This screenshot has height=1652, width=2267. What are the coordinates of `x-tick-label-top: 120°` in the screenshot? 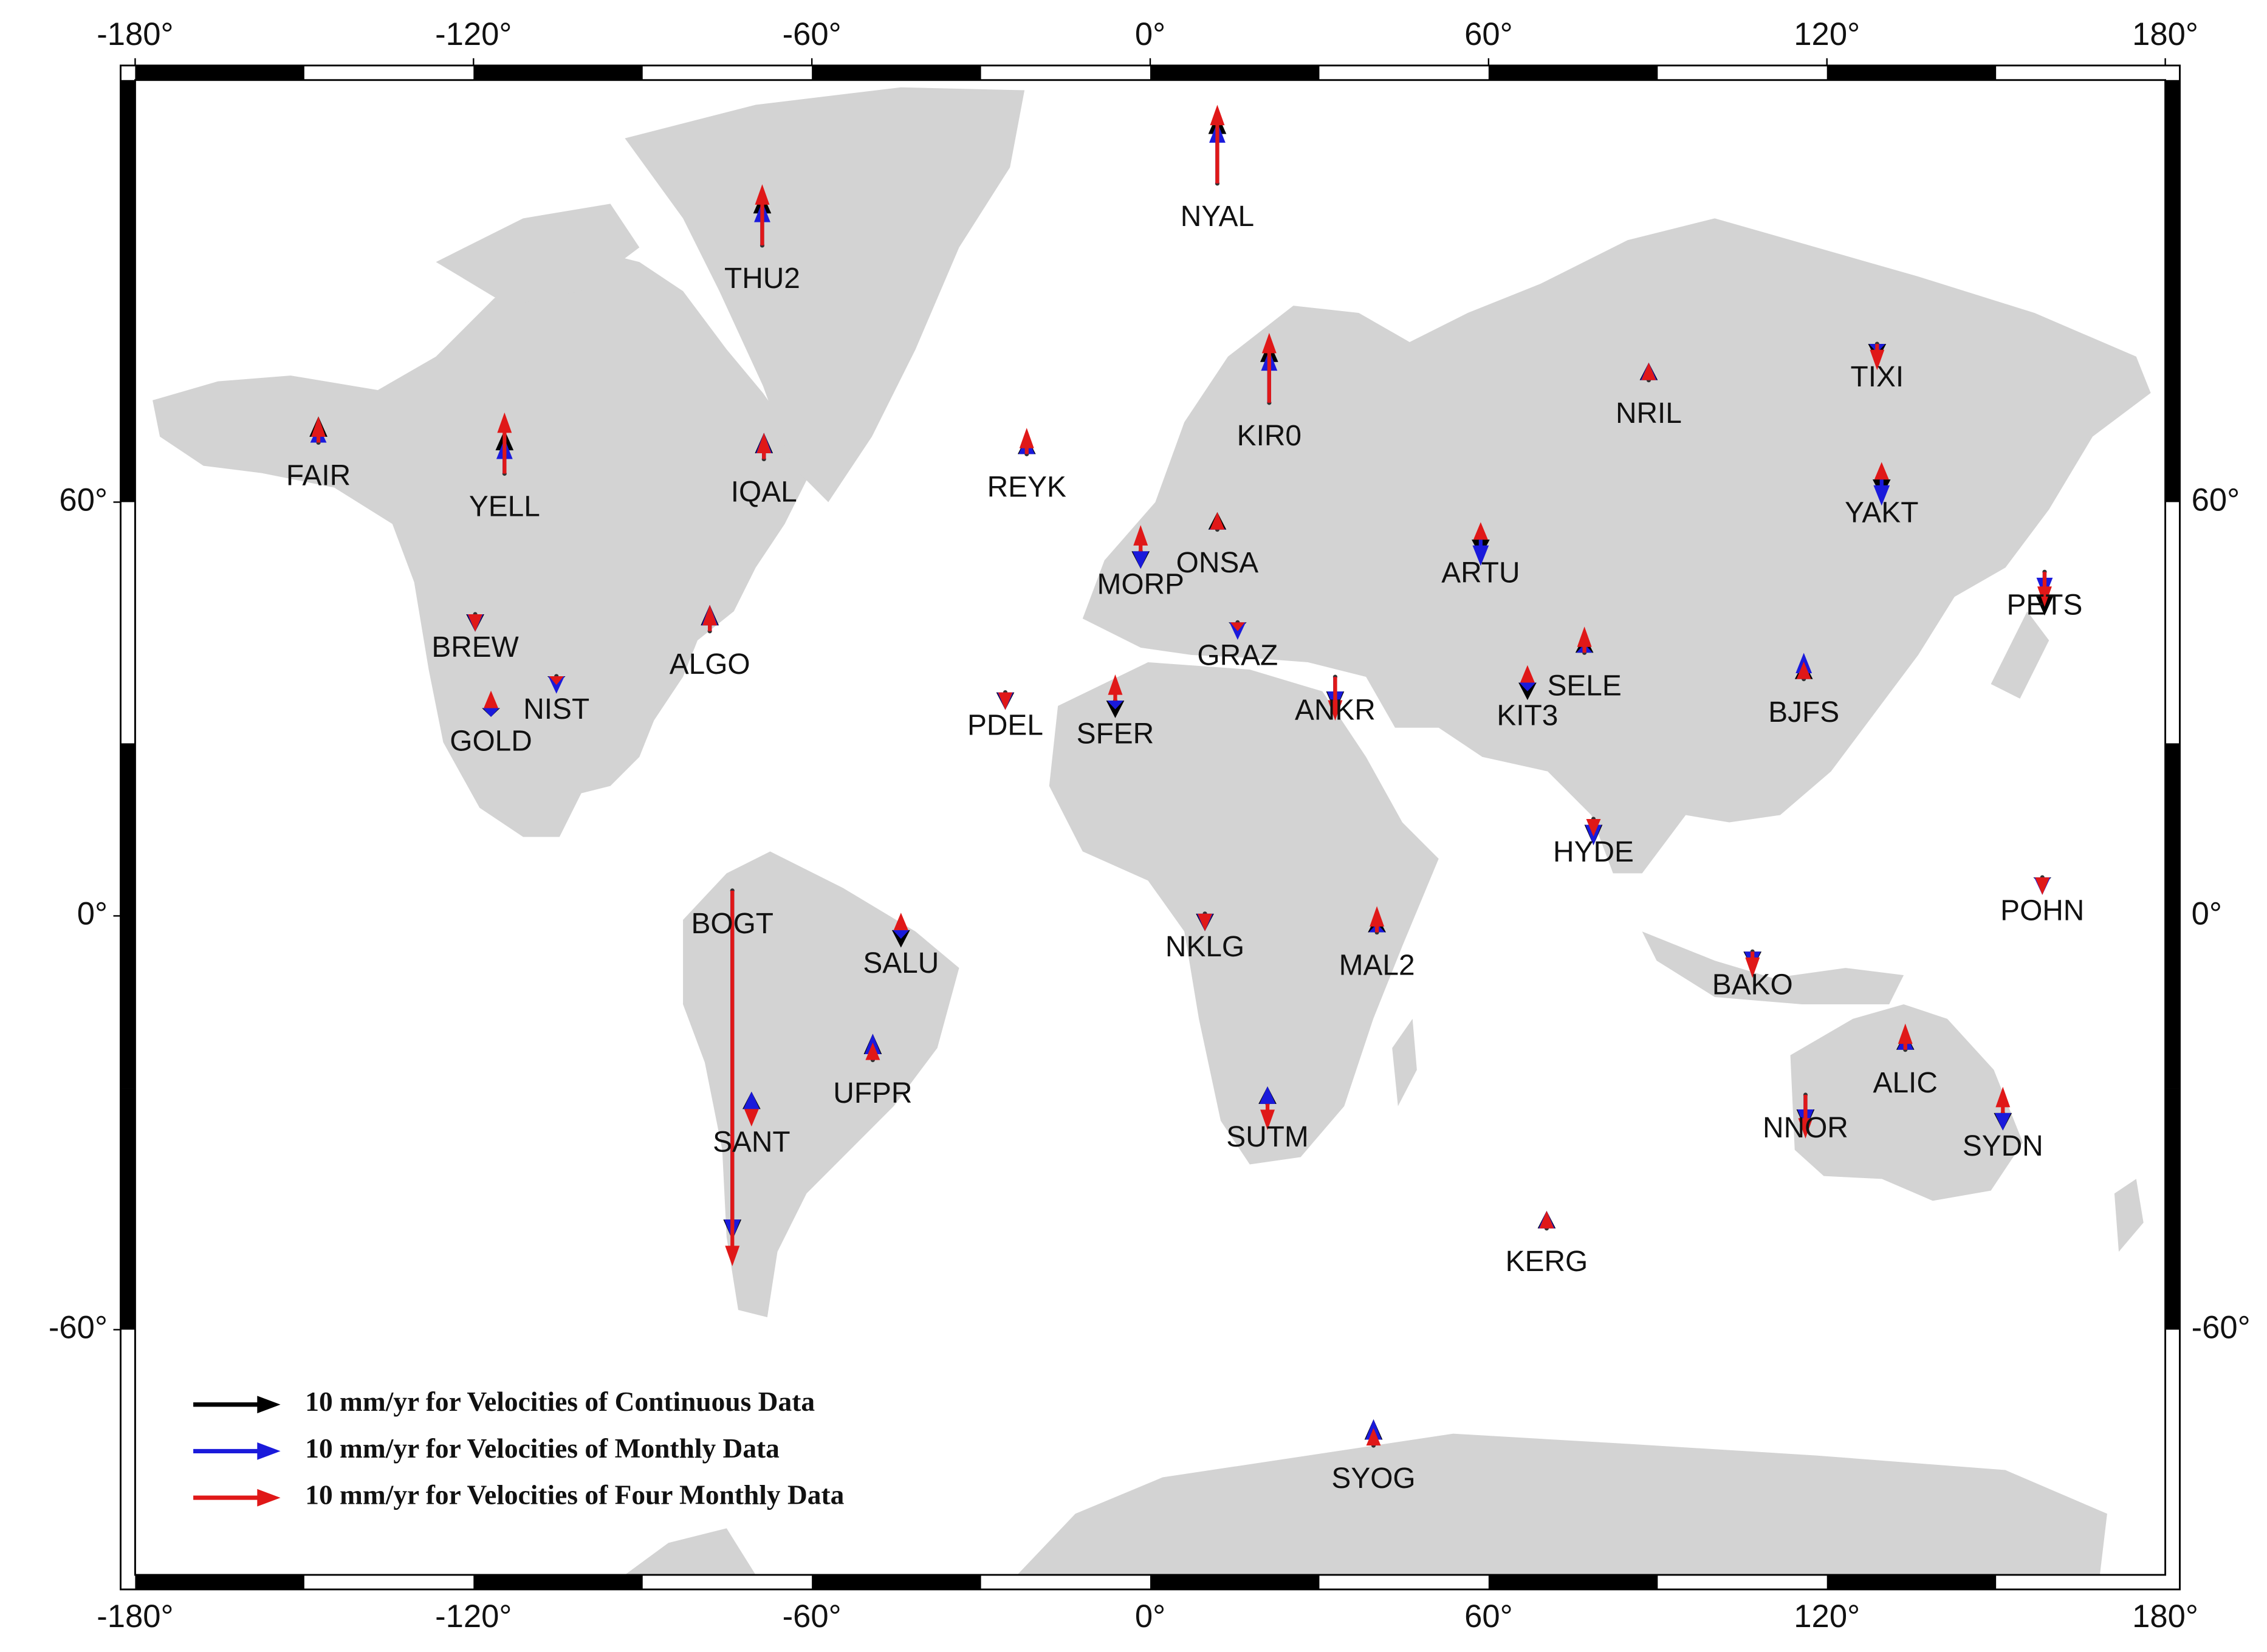 It's located at (1827, 34).